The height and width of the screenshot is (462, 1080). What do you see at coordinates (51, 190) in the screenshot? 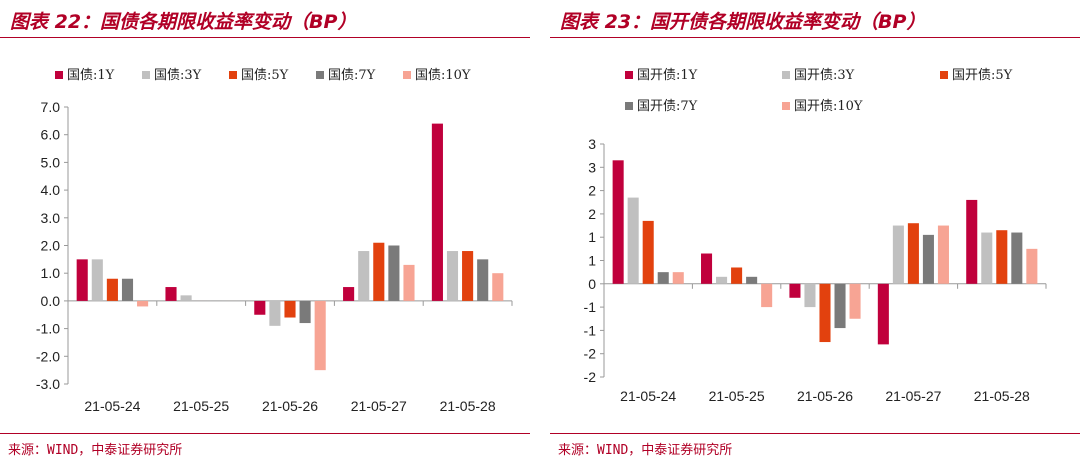
I see `y-tick-label: 4.0` at bounding box center [51, 190].